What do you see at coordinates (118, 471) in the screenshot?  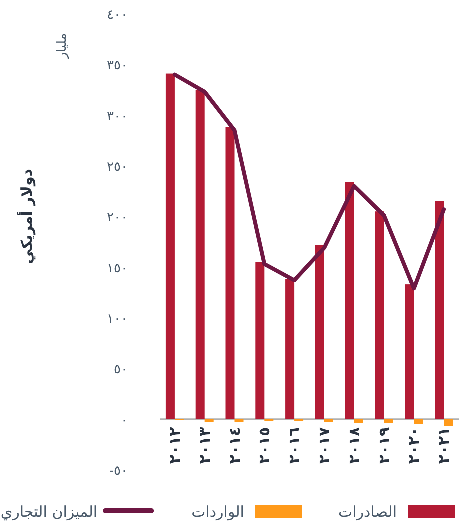 I see `y-tick-label: -٥٠` at bounding box center [118, 471].